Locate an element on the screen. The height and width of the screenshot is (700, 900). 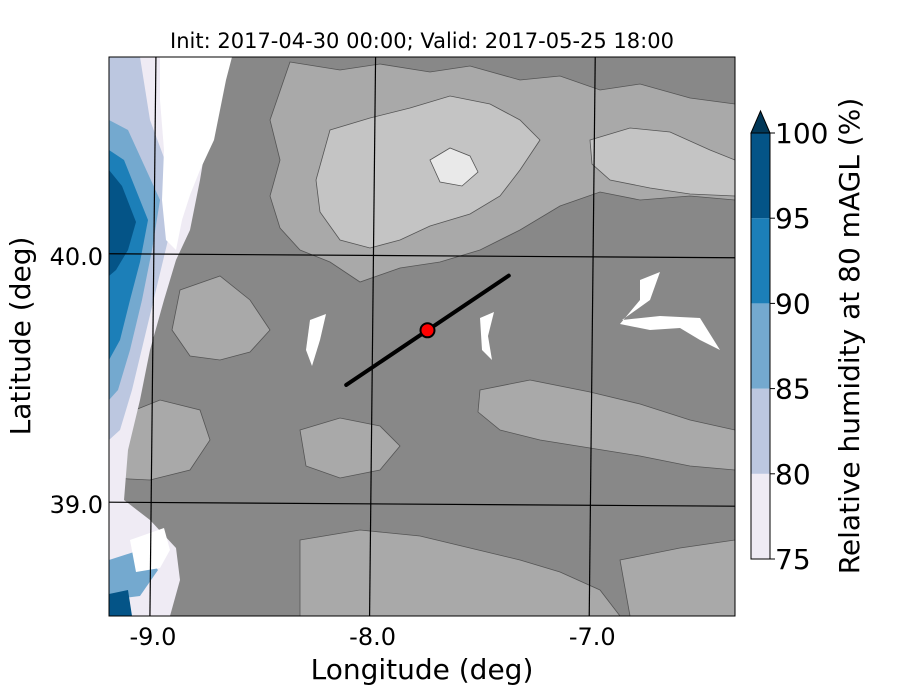
colorbar: 75 80 85 90 95 100 is located at coordinates (789, 342).